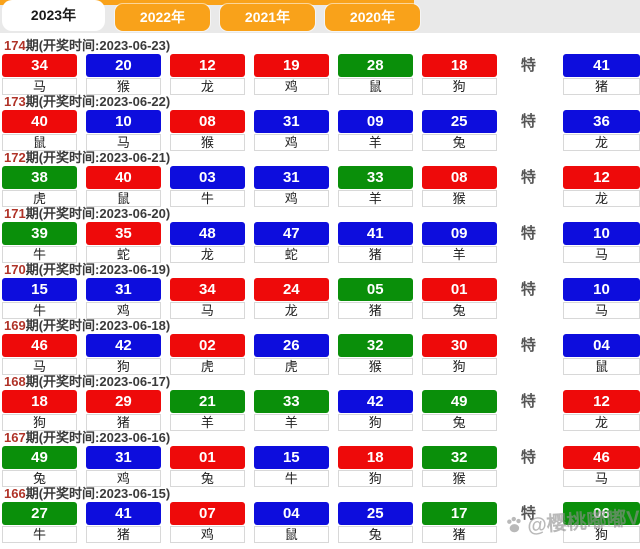 The width and height of the screenshot is (640, 549). What do you see at coordinates (375, 401) in the screenshot?
I see `ball-number: 42` at bounding box center [375, 401].